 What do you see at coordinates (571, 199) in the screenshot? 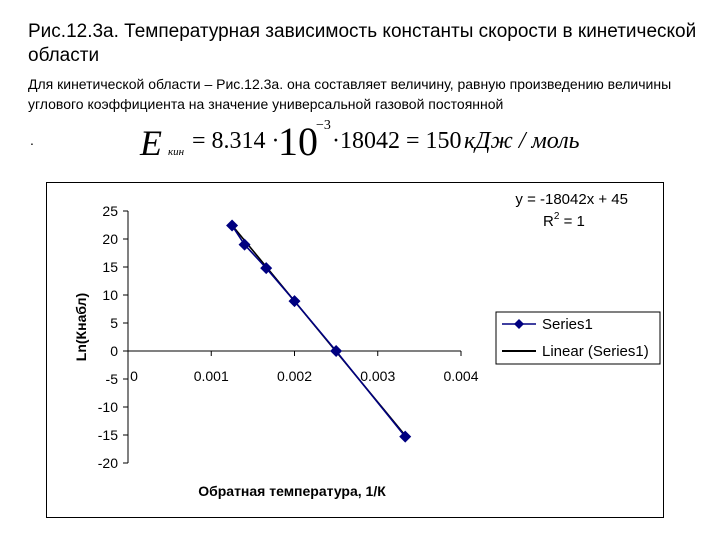
I see `trend-equation: y = -18042x + 45` at bounding box center [571, 199].